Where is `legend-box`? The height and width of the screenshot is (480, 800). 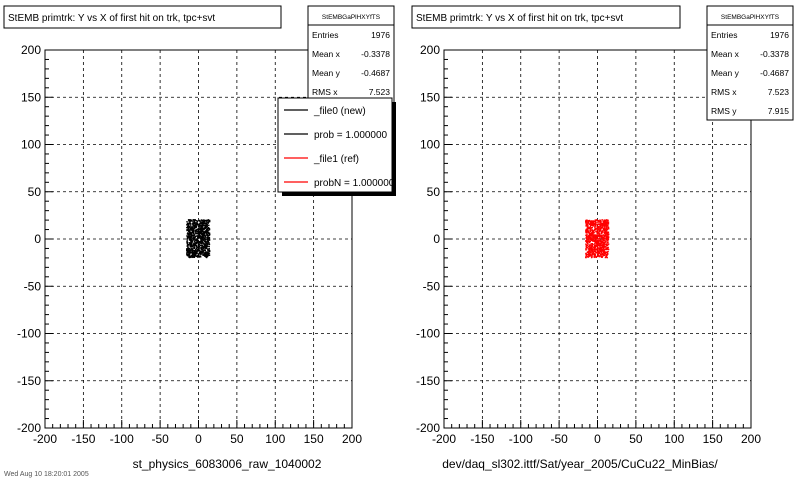
legend-box is located at coordinates (335, 145).